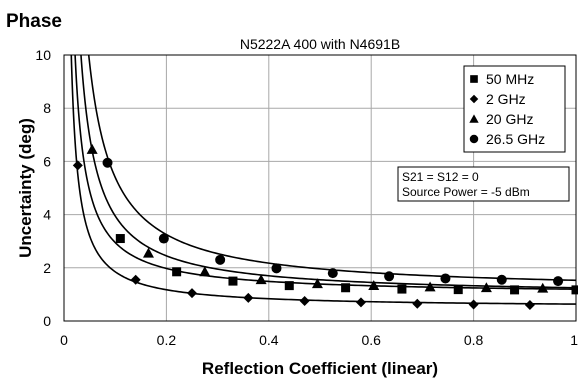  I want to click on y-axis-label: Uncertainty (deg), so click(25, 188).